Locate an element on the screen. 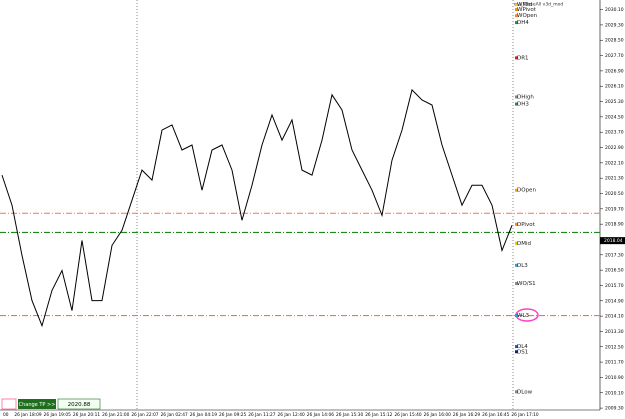 The width and height of the screenshot is (625, 419). y-tick-label: 2013.30 is located at coordinates (614, 332).